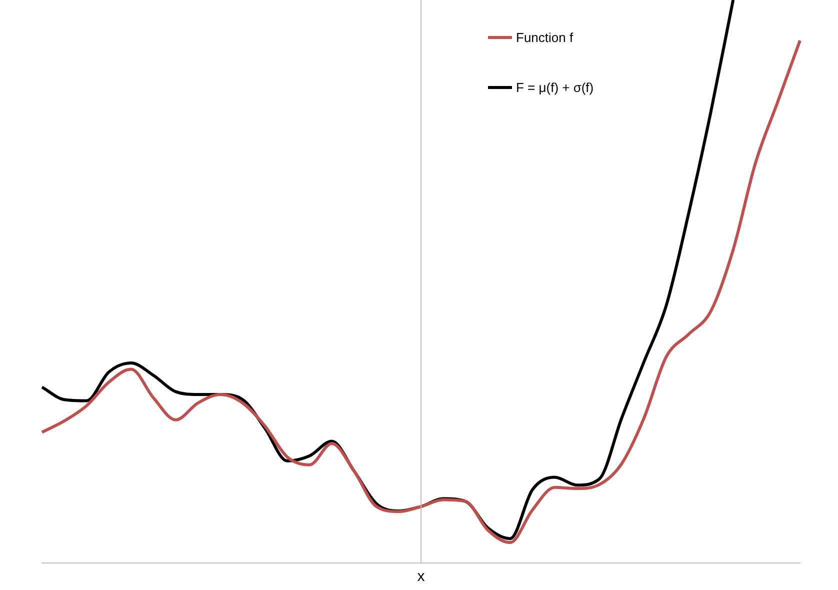 This screenshot has width=838, height=590. I want to click on x-axis-title: x, so click(421, 577).